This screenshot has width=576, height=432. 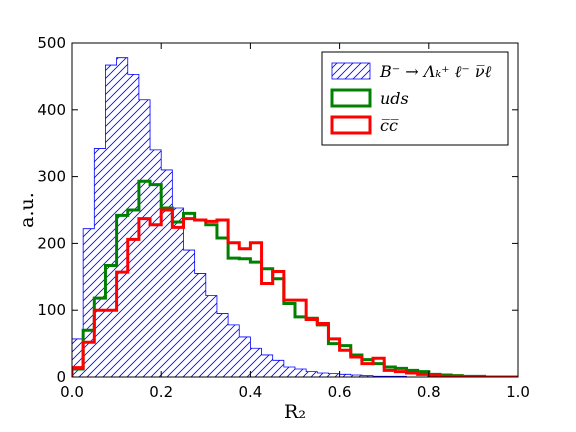 What do you see at coordinates (429, 392) in the screenshot?
I see `x-tick-label: 0.8` at bounding box center [429, 392].